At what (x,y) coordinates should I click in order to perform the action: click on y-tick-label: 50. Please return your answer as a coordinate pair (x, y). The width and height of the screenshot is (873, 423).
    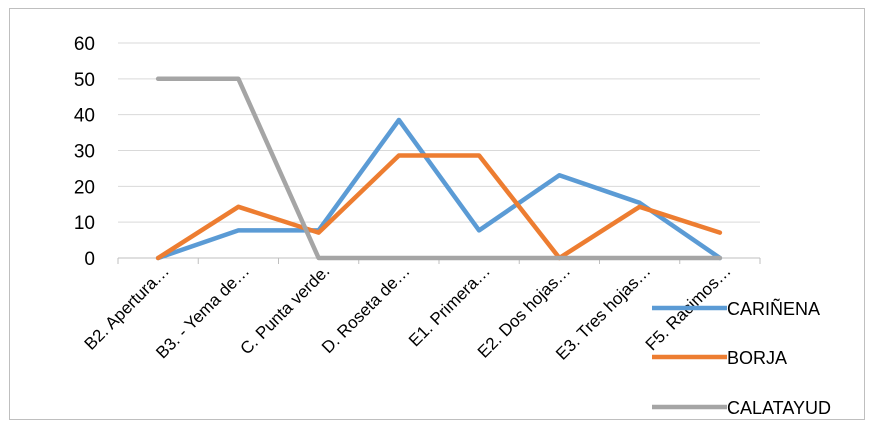
    Looking at the image, I should click on (84, 80).